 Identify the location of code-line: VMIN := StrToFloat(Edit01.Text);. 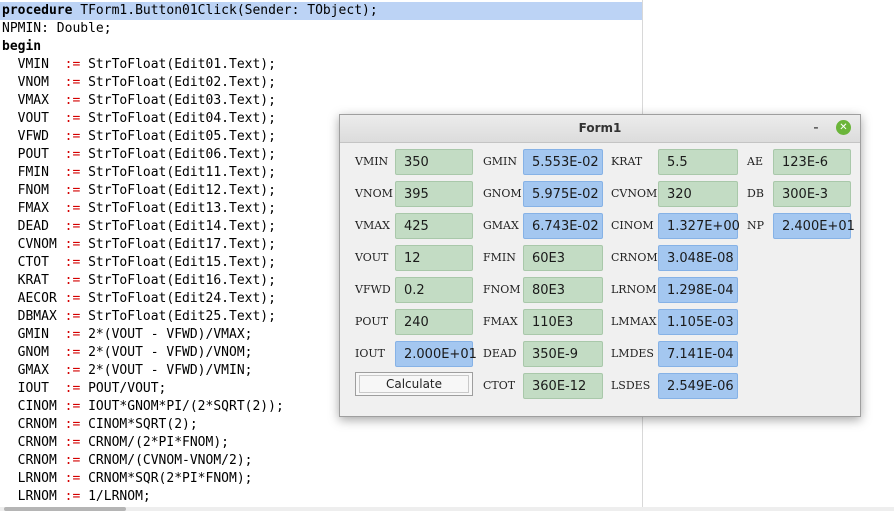
(139, 65).